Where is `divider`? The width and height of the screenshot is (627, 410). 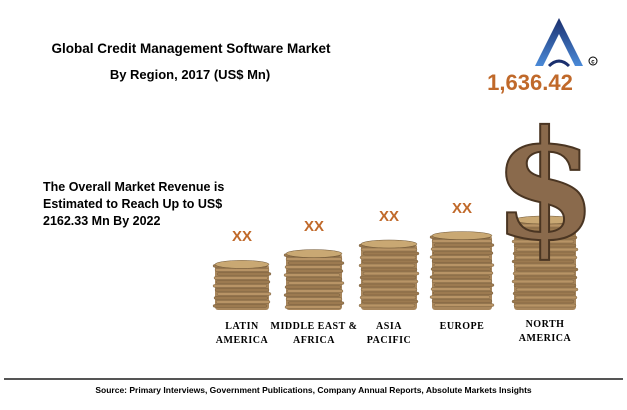
divider is located at coordinates (313, 379).